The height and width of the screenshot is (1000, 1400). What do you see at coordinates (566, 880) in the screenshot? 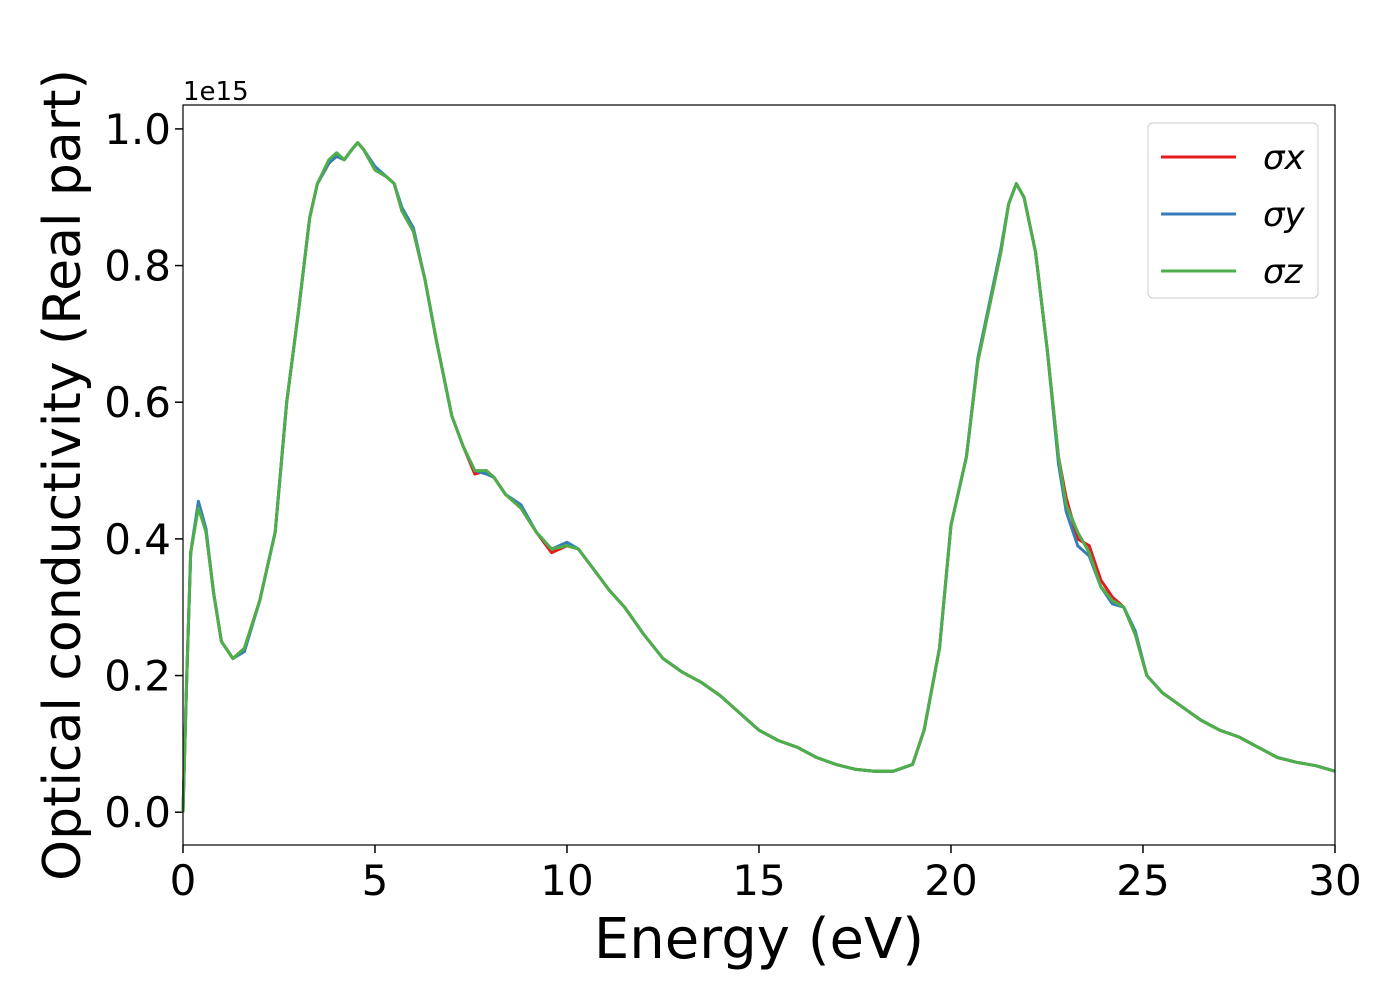
I see `x-tick-label: 10` at bounding box center [566, 880].